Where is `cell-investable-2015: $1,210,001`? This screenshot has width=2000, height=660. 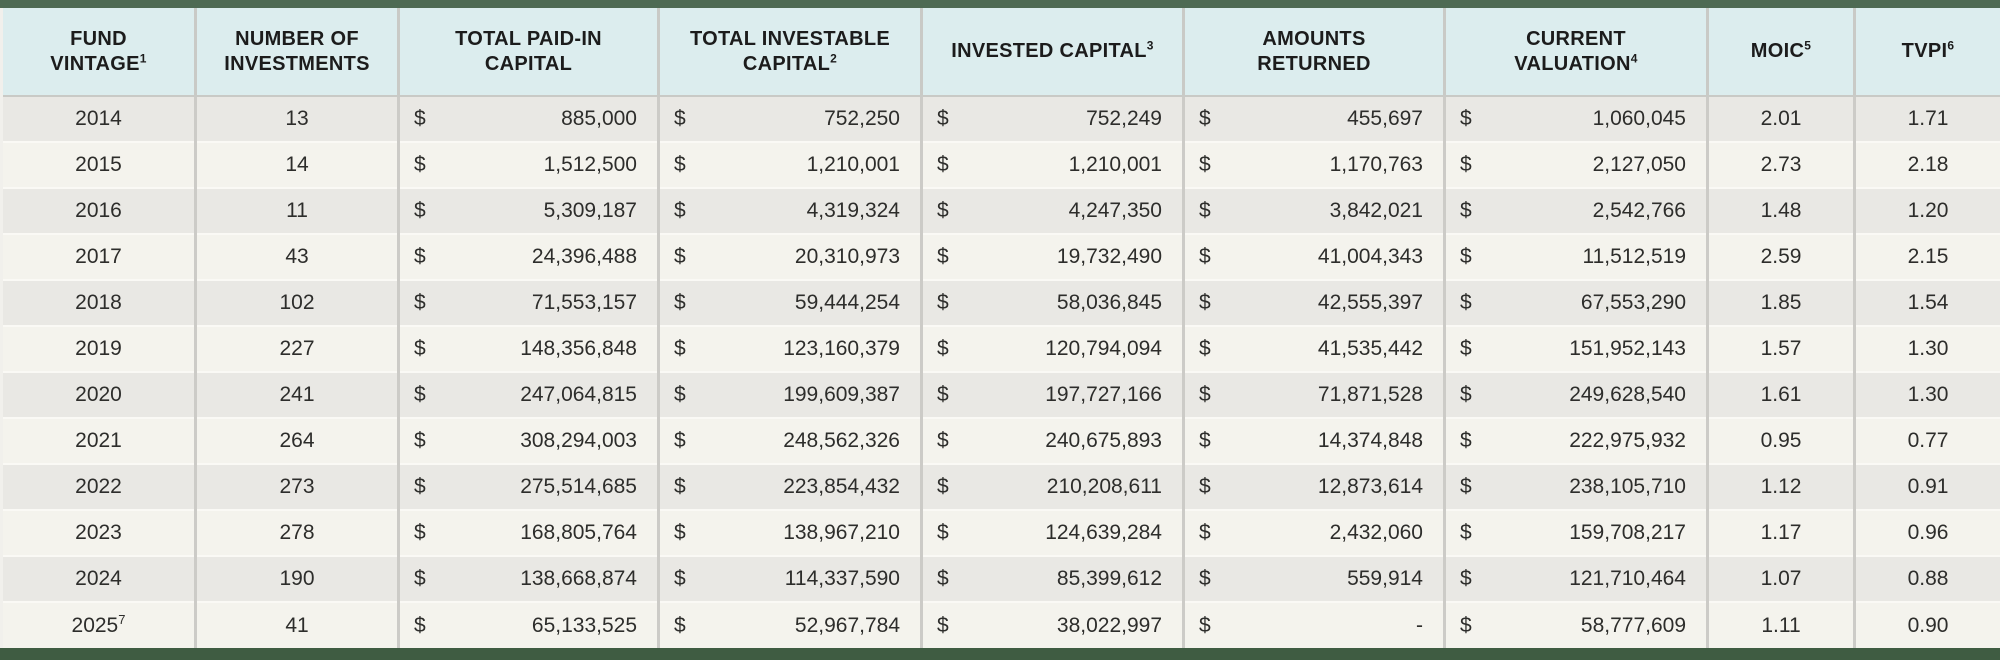
cell-investable-2015: $1,210,001 is located at coordinates (790, 164).